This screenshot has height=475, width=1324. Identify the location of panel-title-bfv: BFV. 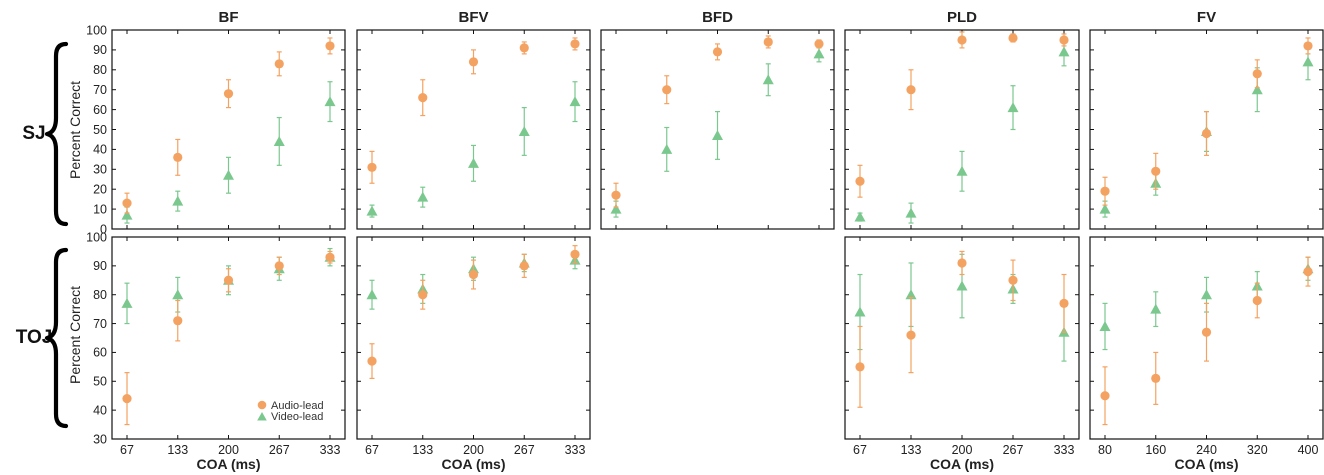
(474, 17).